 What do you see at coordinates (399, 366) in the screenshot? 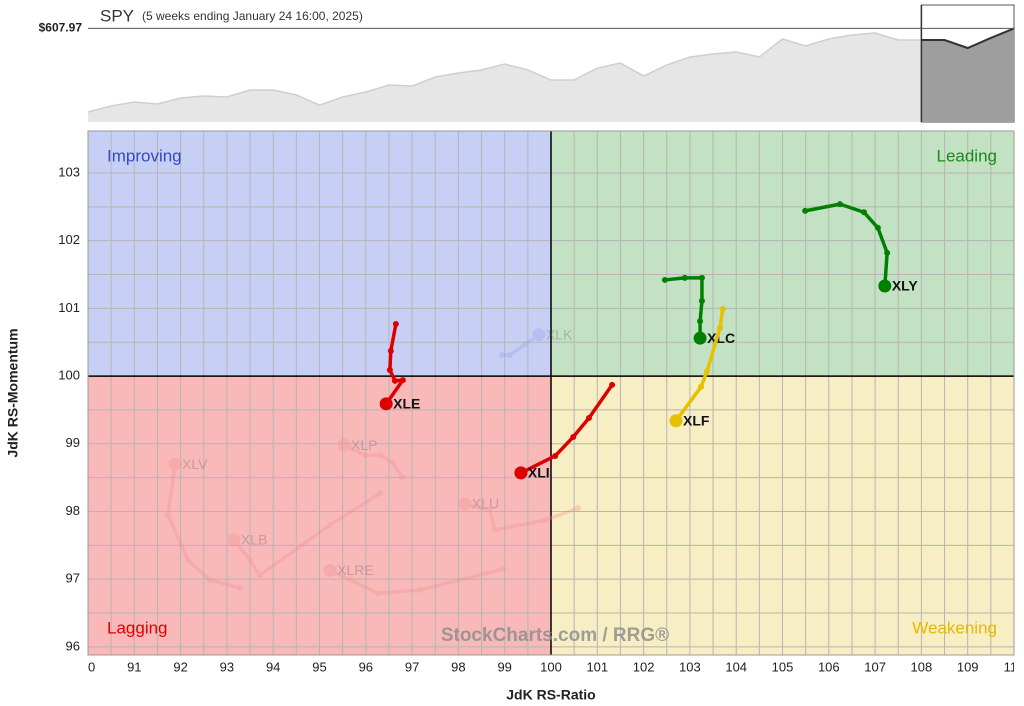
I see `tail: XLE` at bounding box center [399, 366].